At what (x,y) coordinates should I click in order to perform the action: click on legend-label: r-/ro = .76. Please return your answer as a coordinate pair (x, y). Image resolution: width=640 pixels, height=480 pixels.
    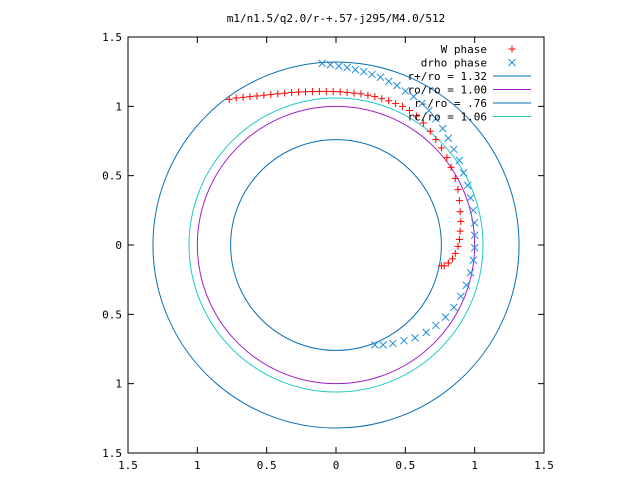
    Looking at the image, I should click on (450, 103).